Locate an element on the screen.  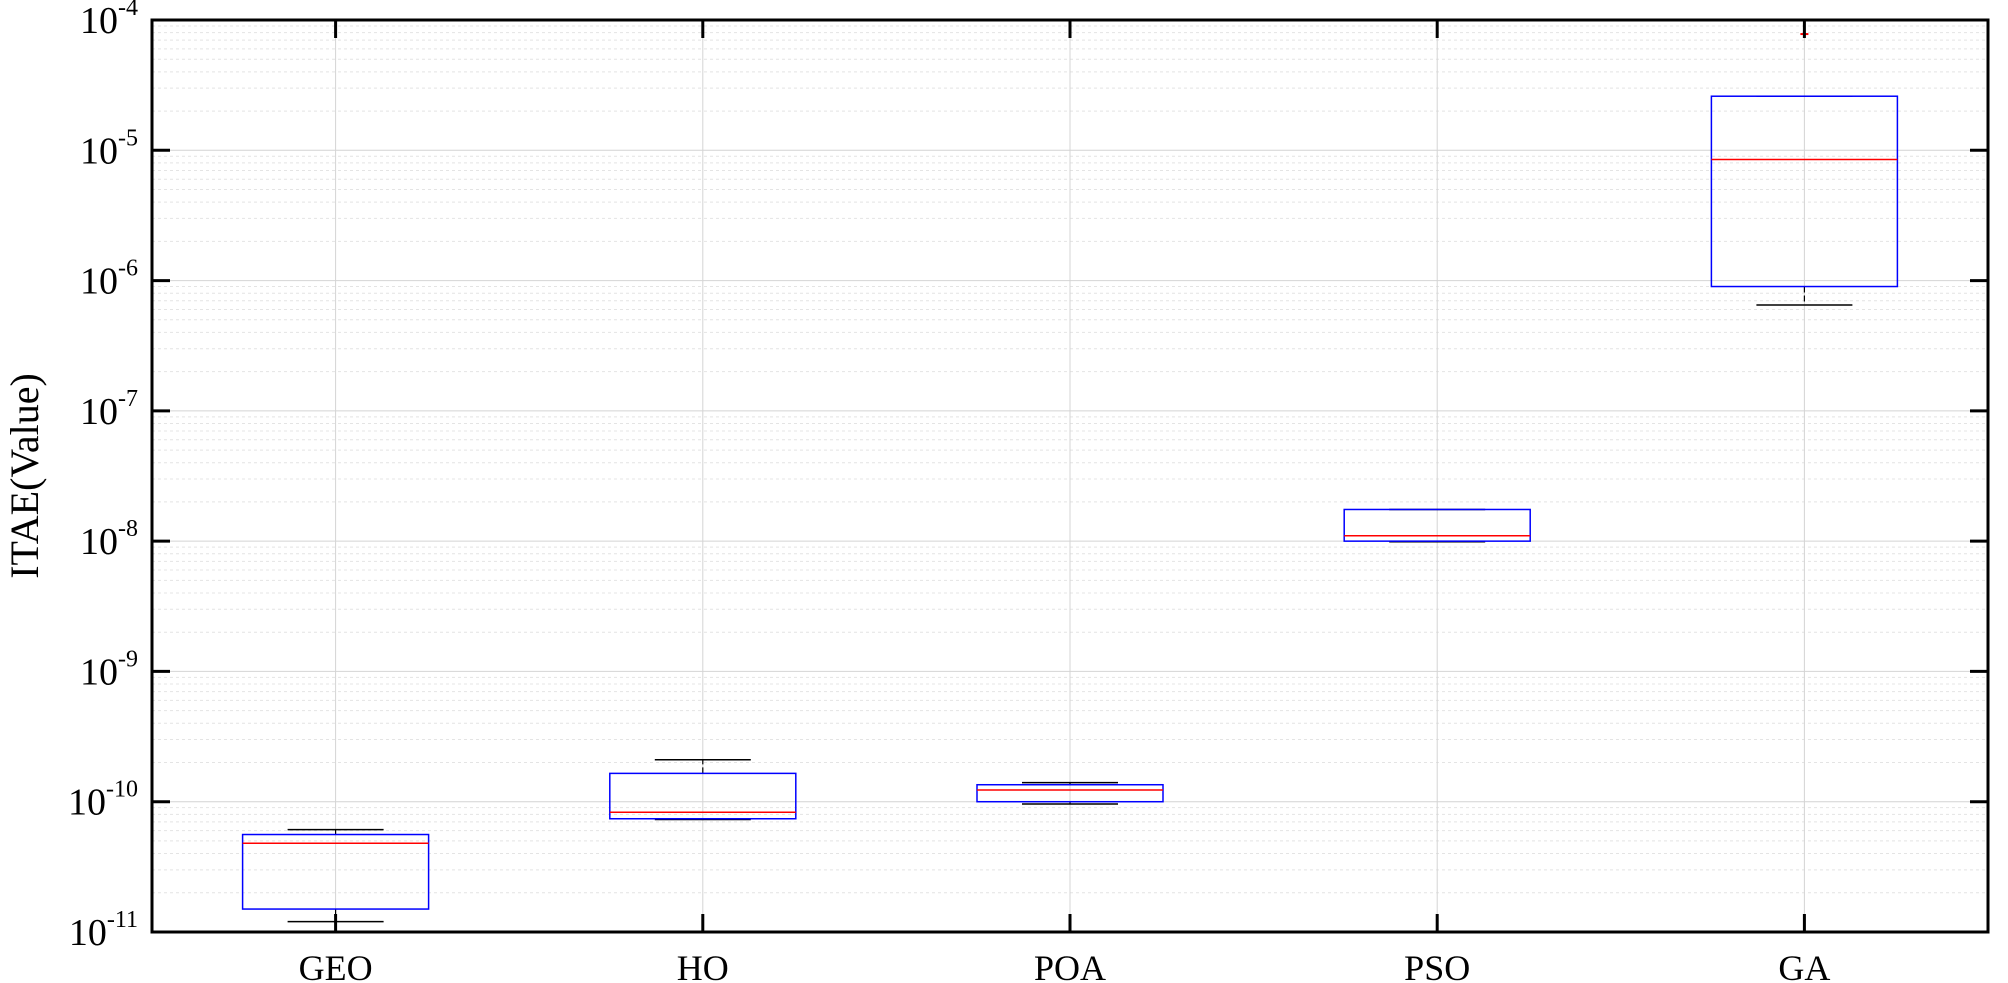
y-tick-label: 10⁻⁸ is located at coordinates (109, 539).